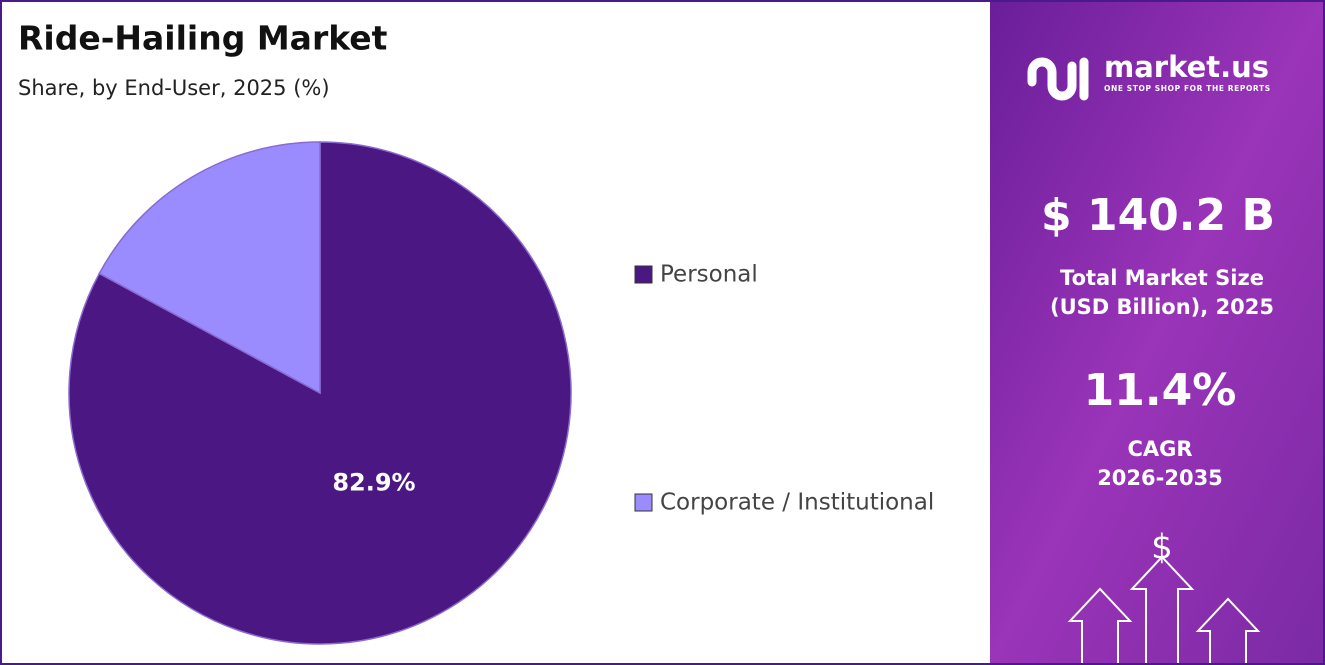 The image size is (1325, 665). Describe the element at coordinates (1187, 88) in the screenshot. I see `logo-tagline: ONE STOP SHOP FOR THE REPORTS` at that location.